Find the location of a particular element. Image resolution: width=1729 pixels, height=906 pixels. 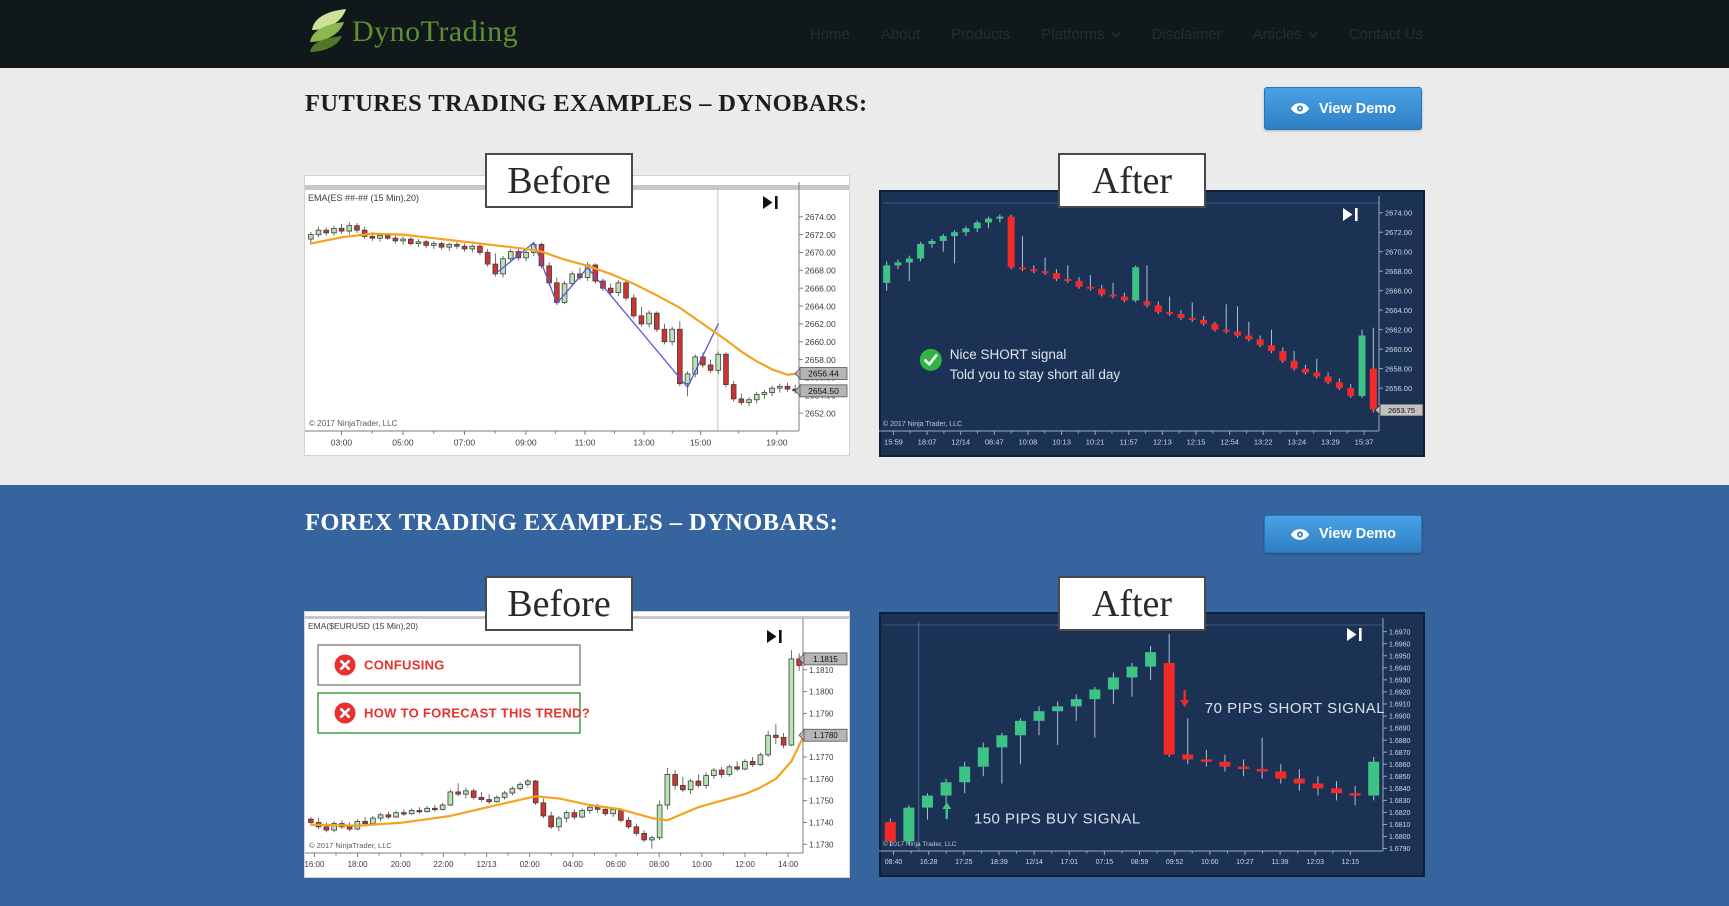

svg-text: 12:15 is located at coordinates (1351, 862).